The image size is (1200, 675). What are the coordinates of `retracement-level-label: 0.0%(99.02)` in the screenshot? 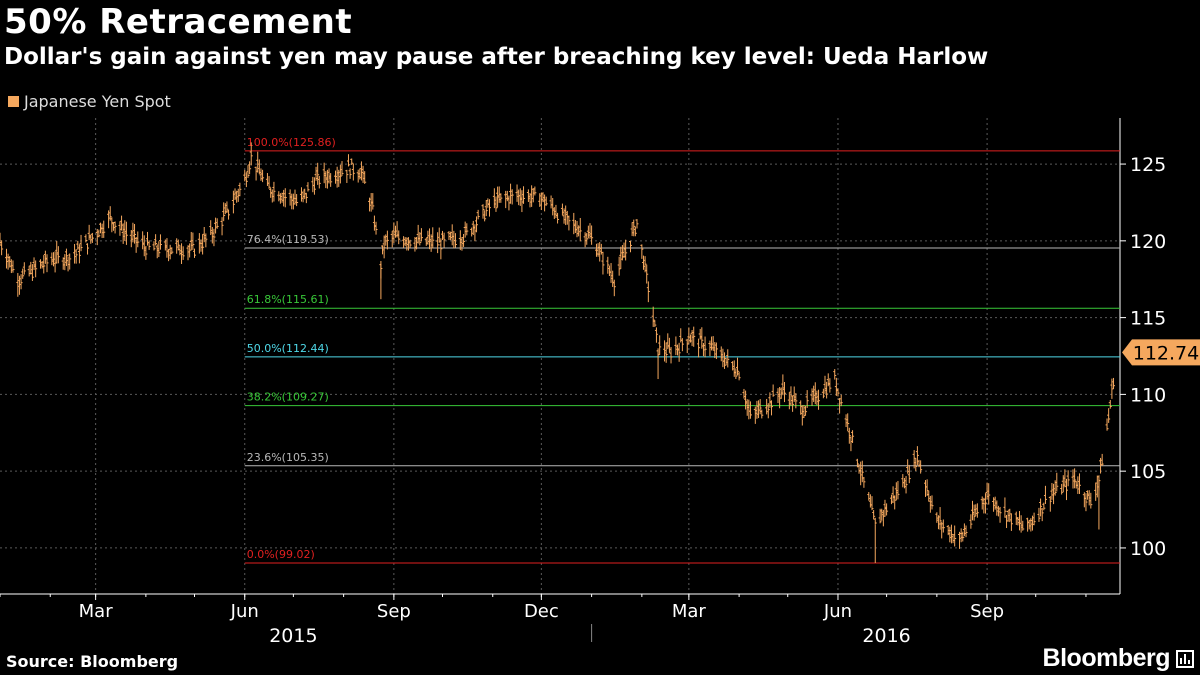 It's located at (281, 554).